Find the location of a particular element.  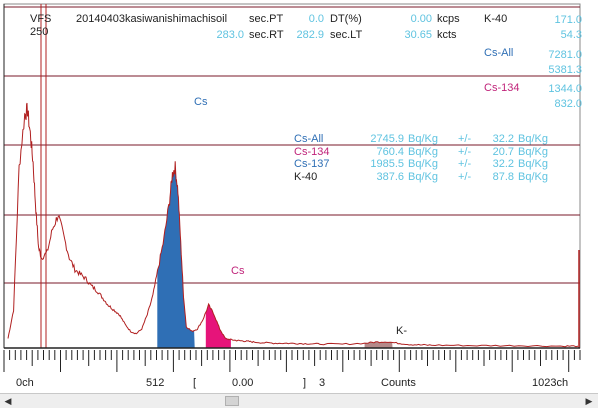

result-k40-unit: Bq/Kg is located at coordinates (423, 177).